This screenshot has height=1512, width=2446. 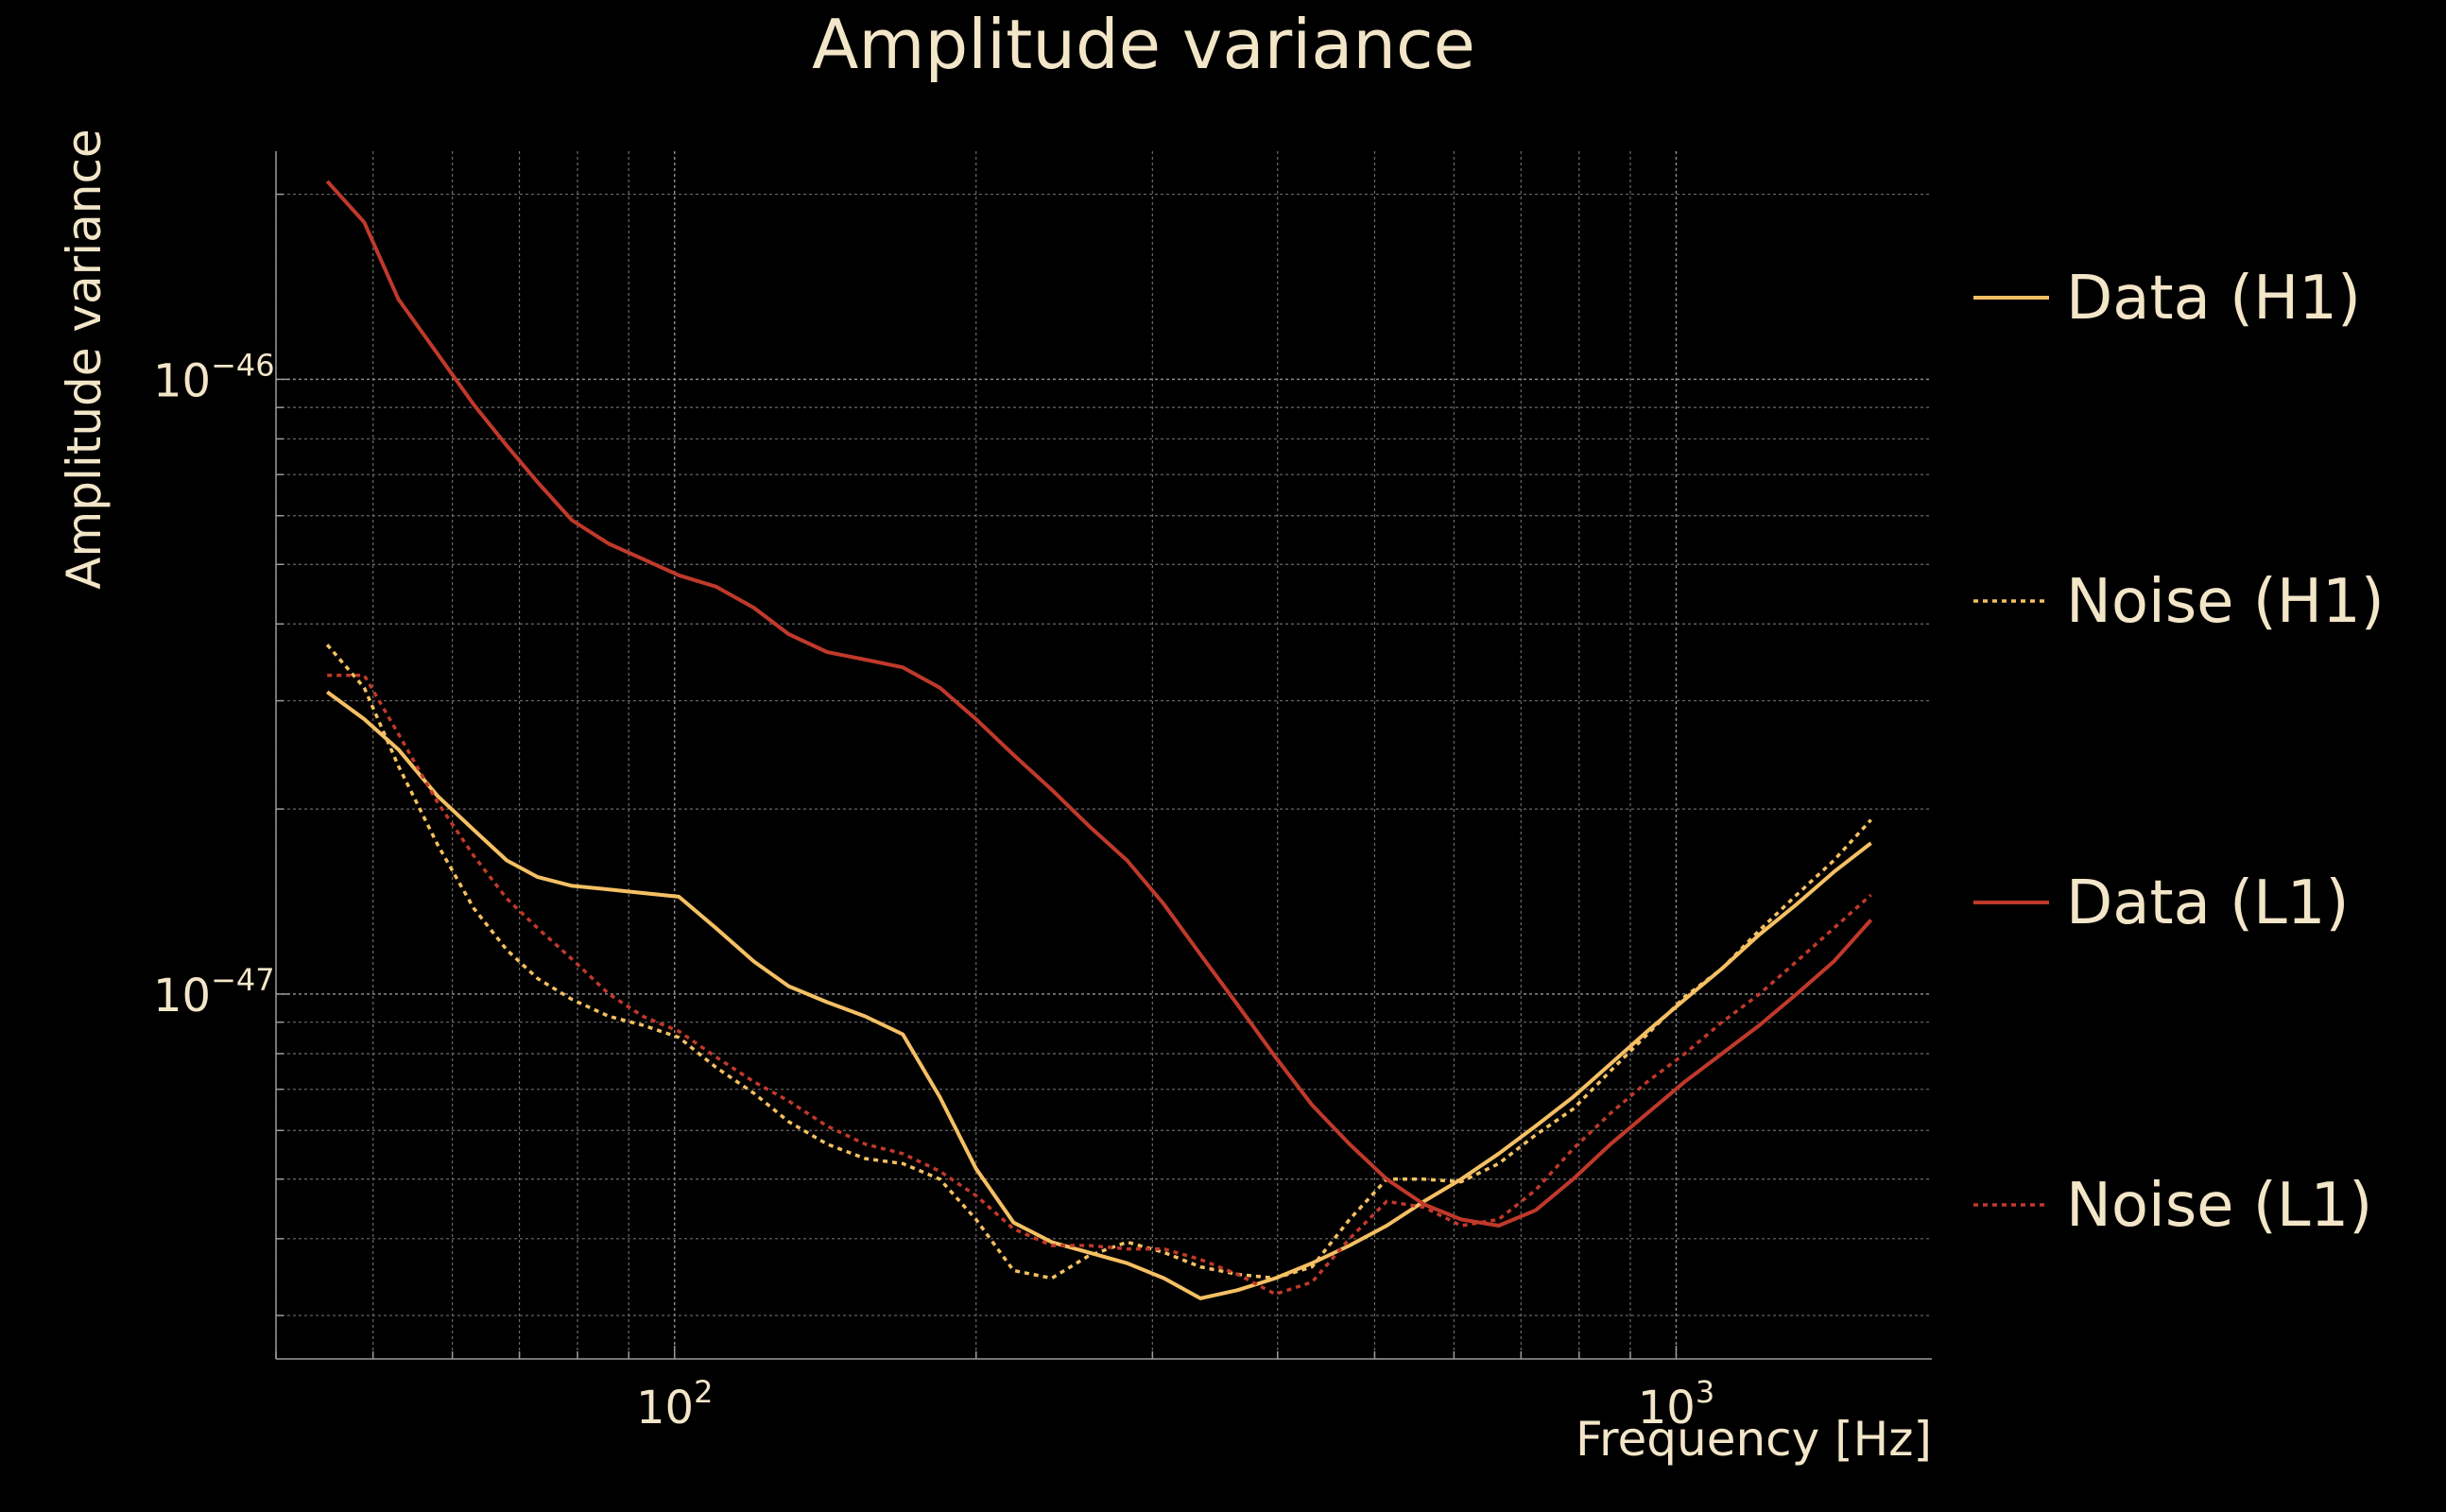 I want to click on x-axis-label: Frequency [Hz], so click(x=1754, y=1439).